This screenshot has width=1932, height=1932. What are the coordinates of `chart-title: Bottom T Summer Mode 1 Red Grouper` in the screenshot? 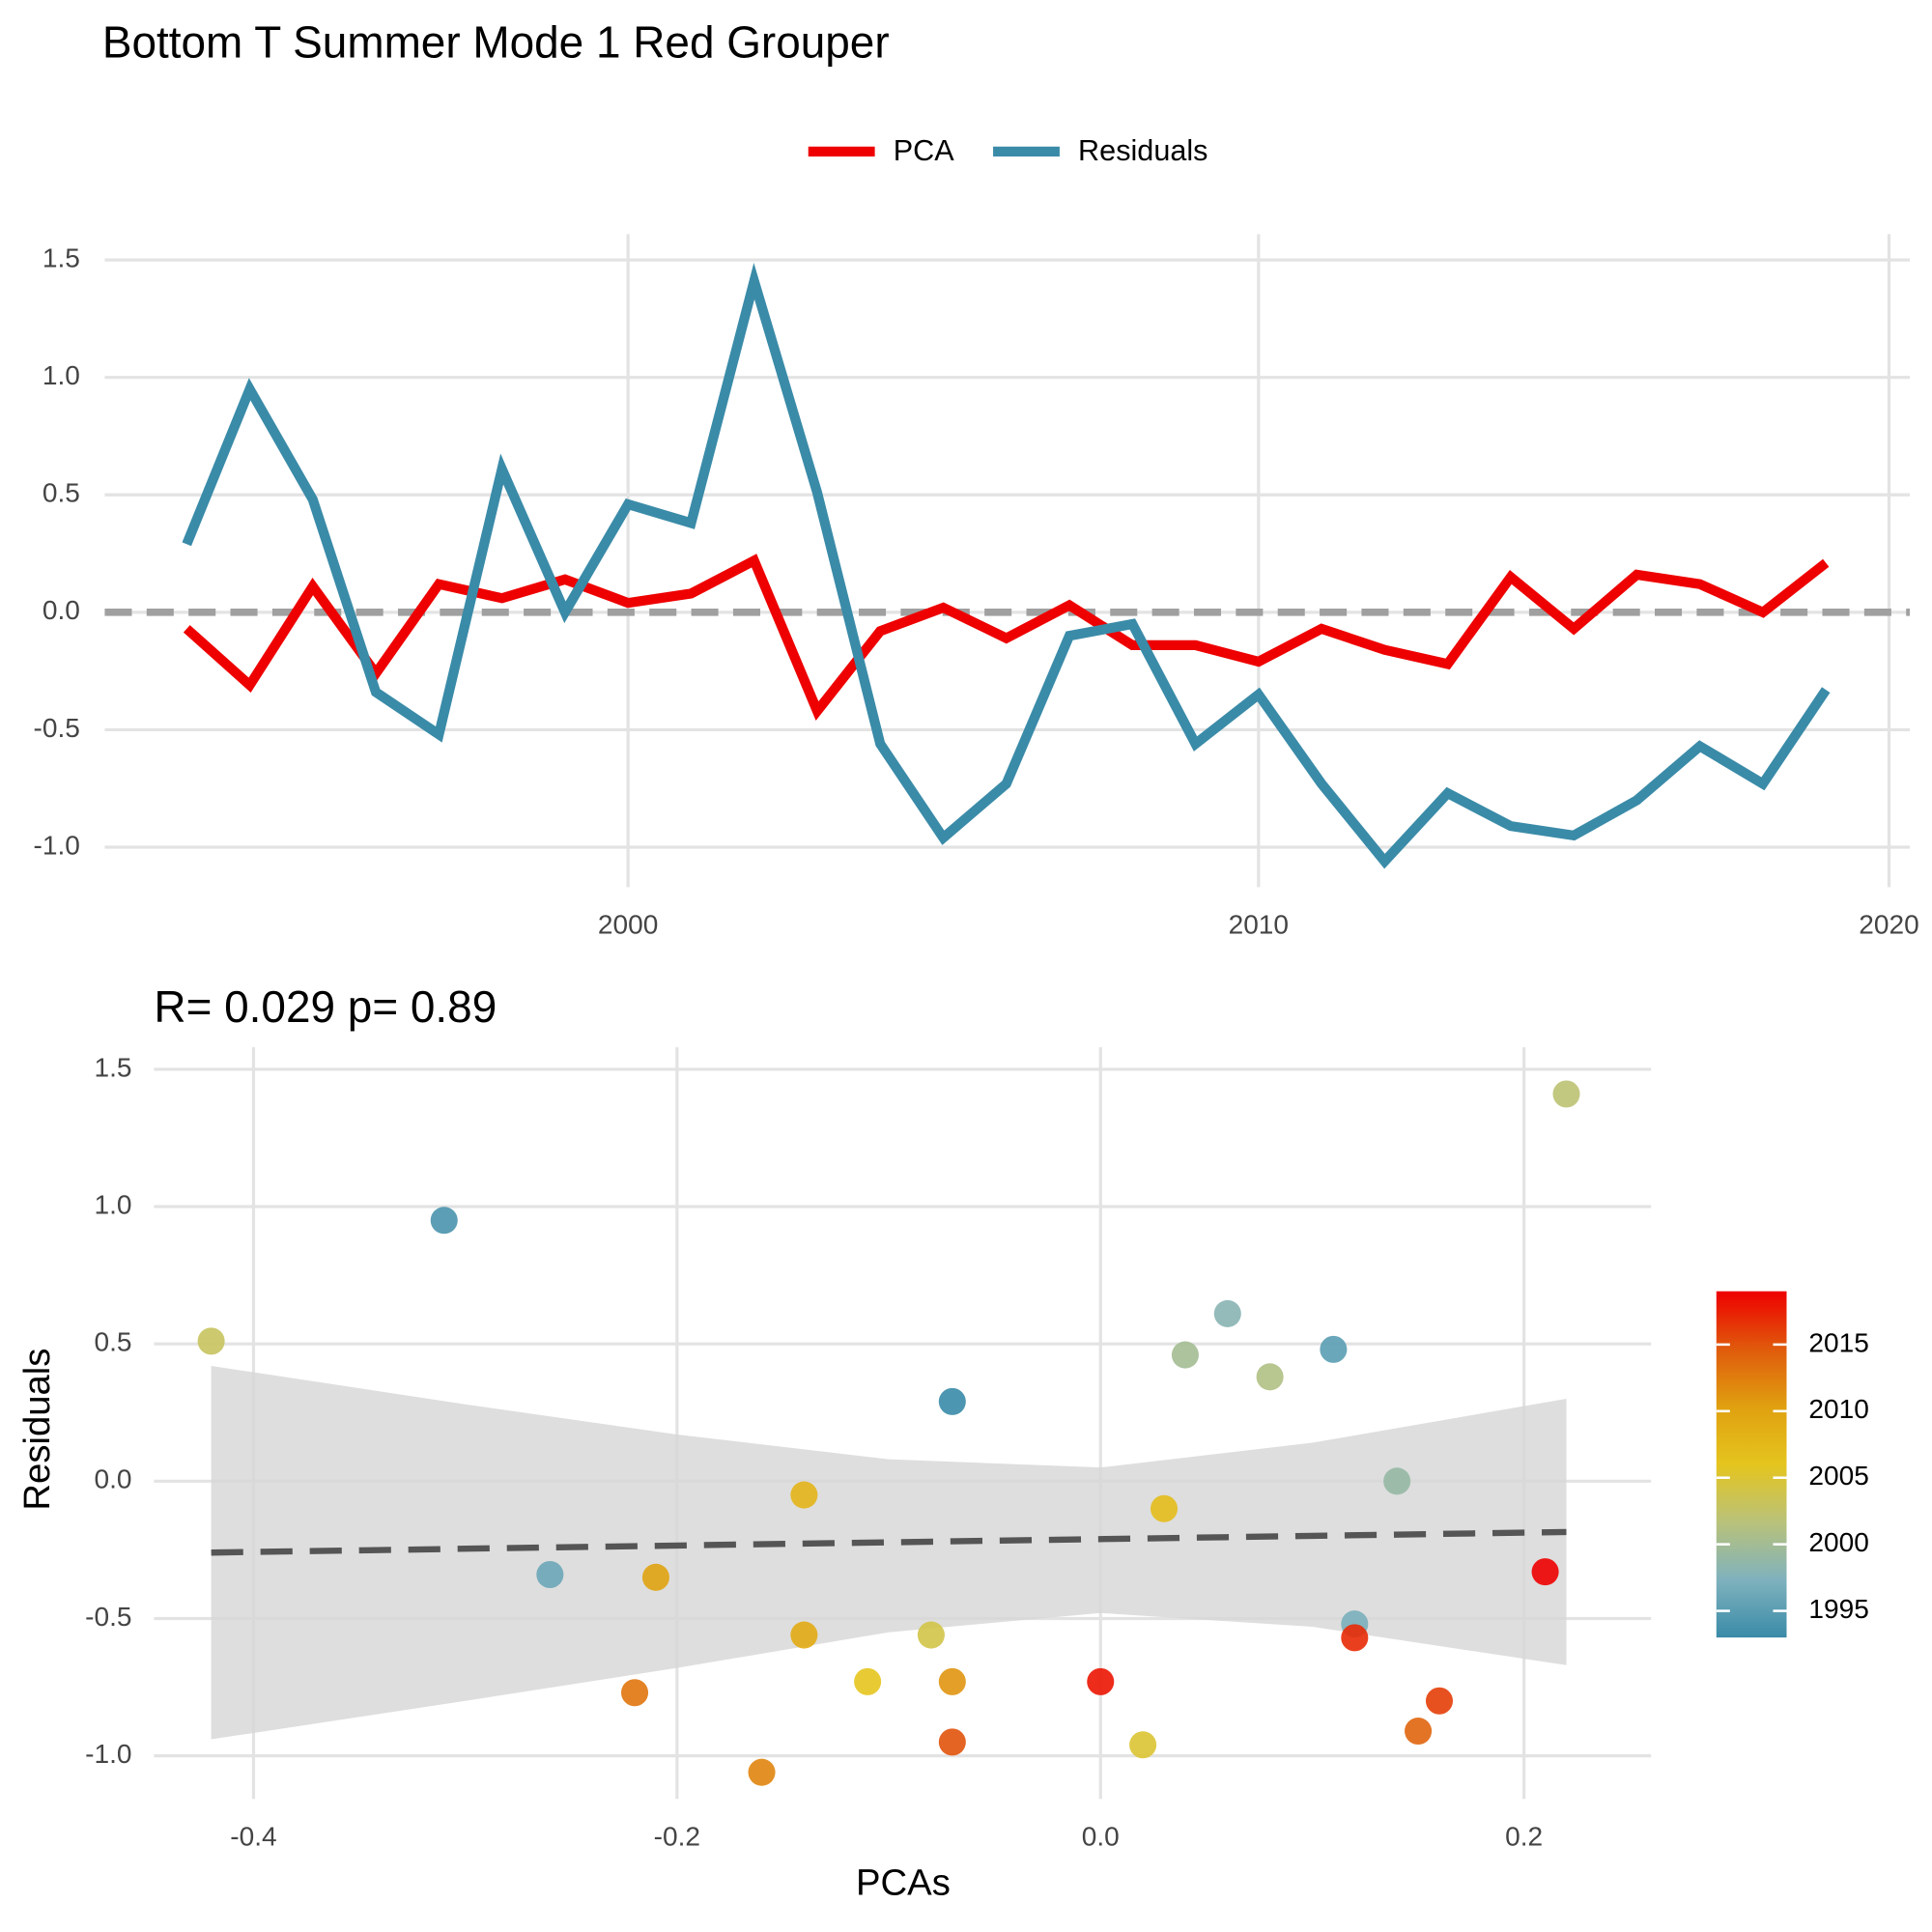 It's located at (496, 41).